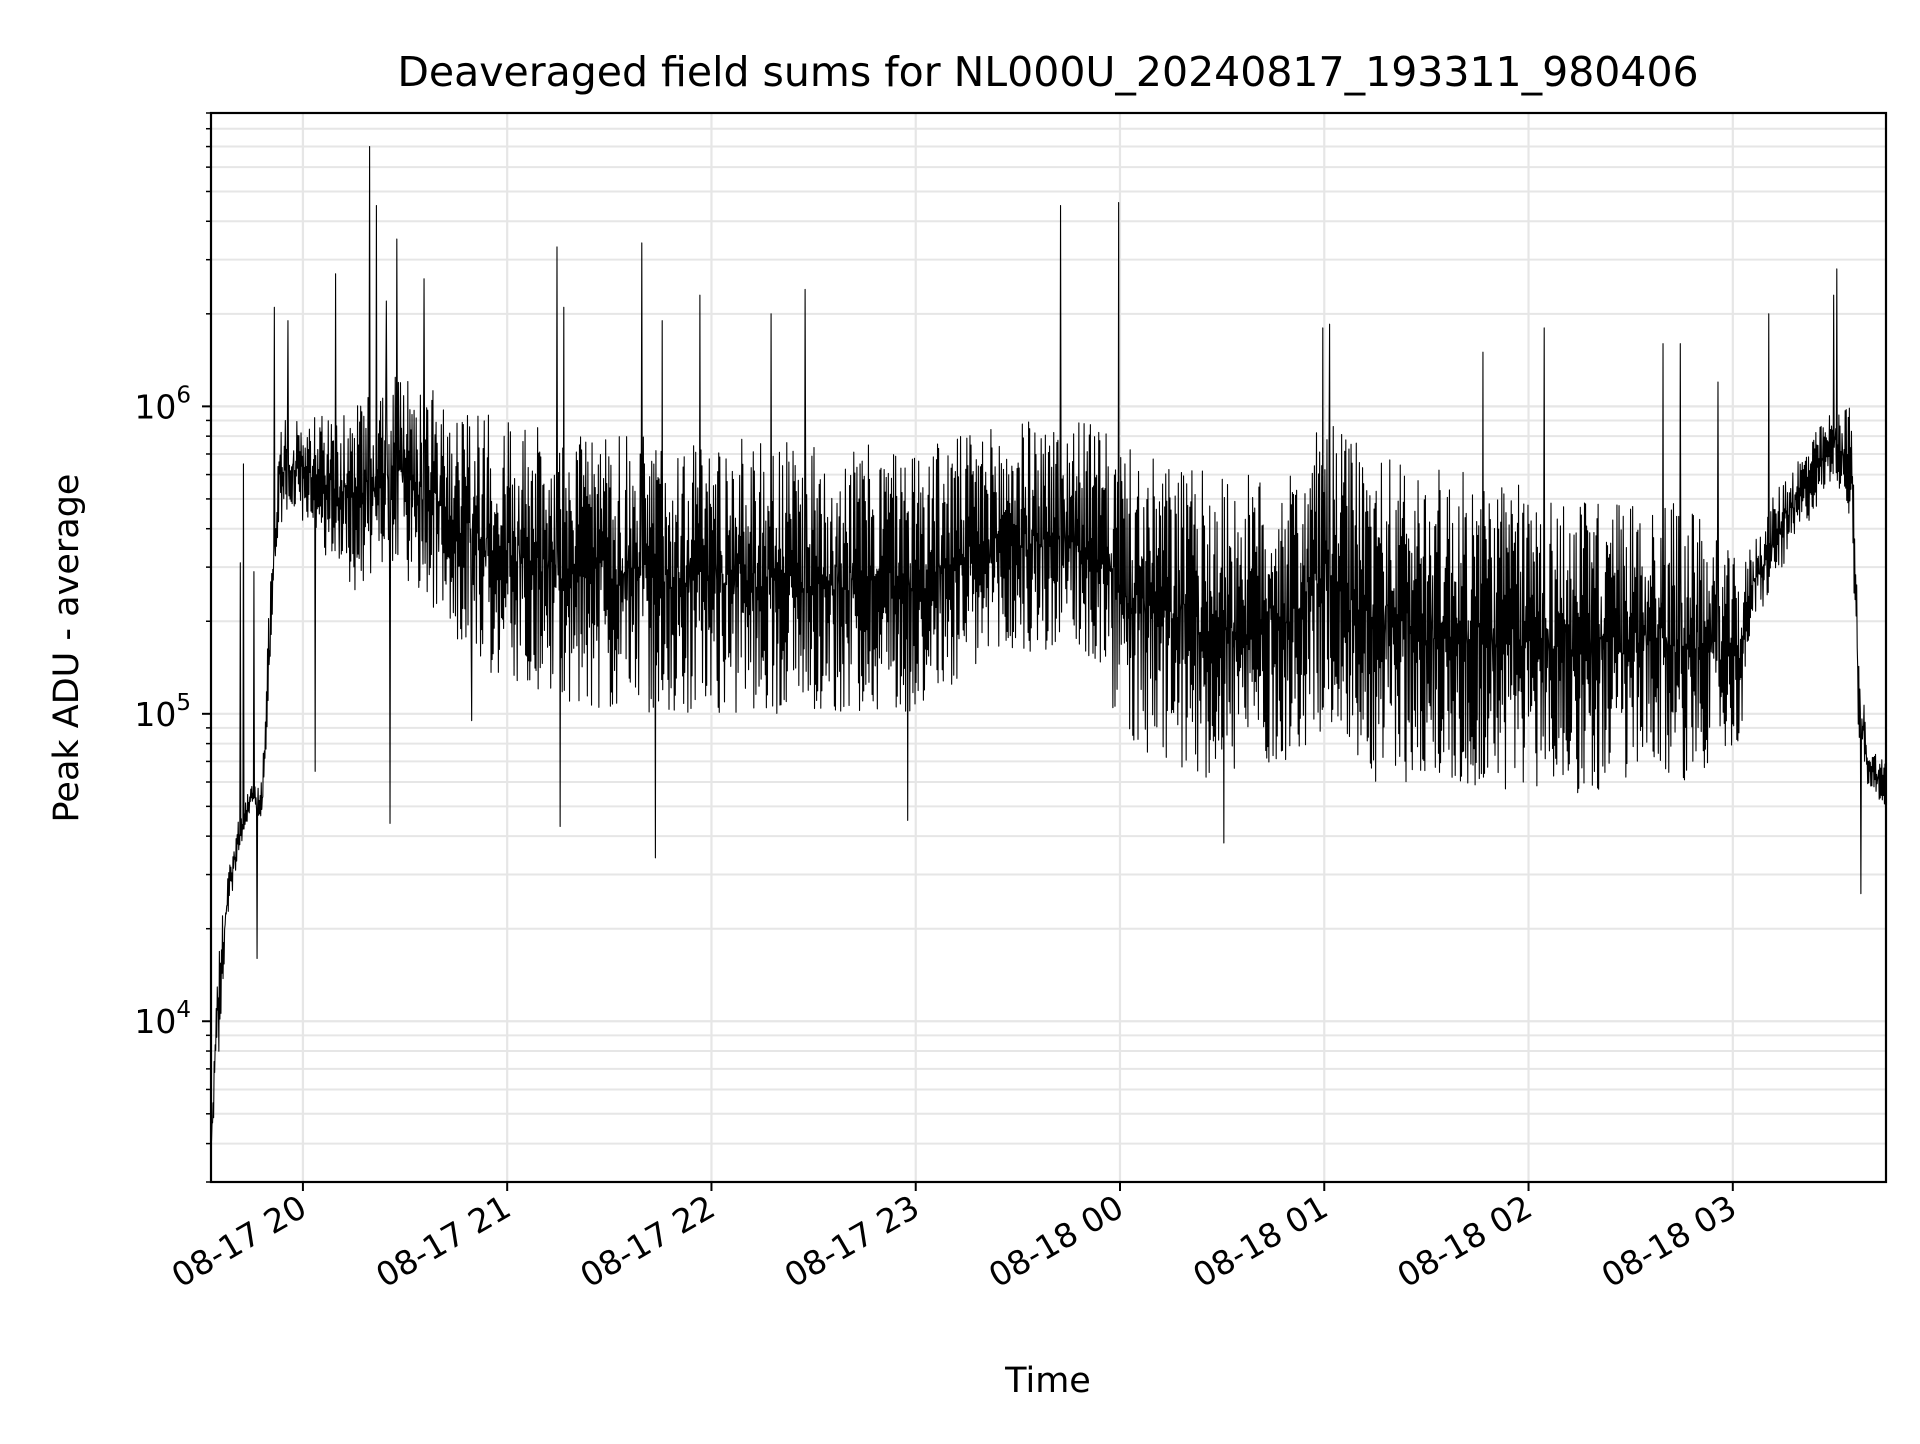  I want to click on x-axis-label: Time, so click(1047, 1381).